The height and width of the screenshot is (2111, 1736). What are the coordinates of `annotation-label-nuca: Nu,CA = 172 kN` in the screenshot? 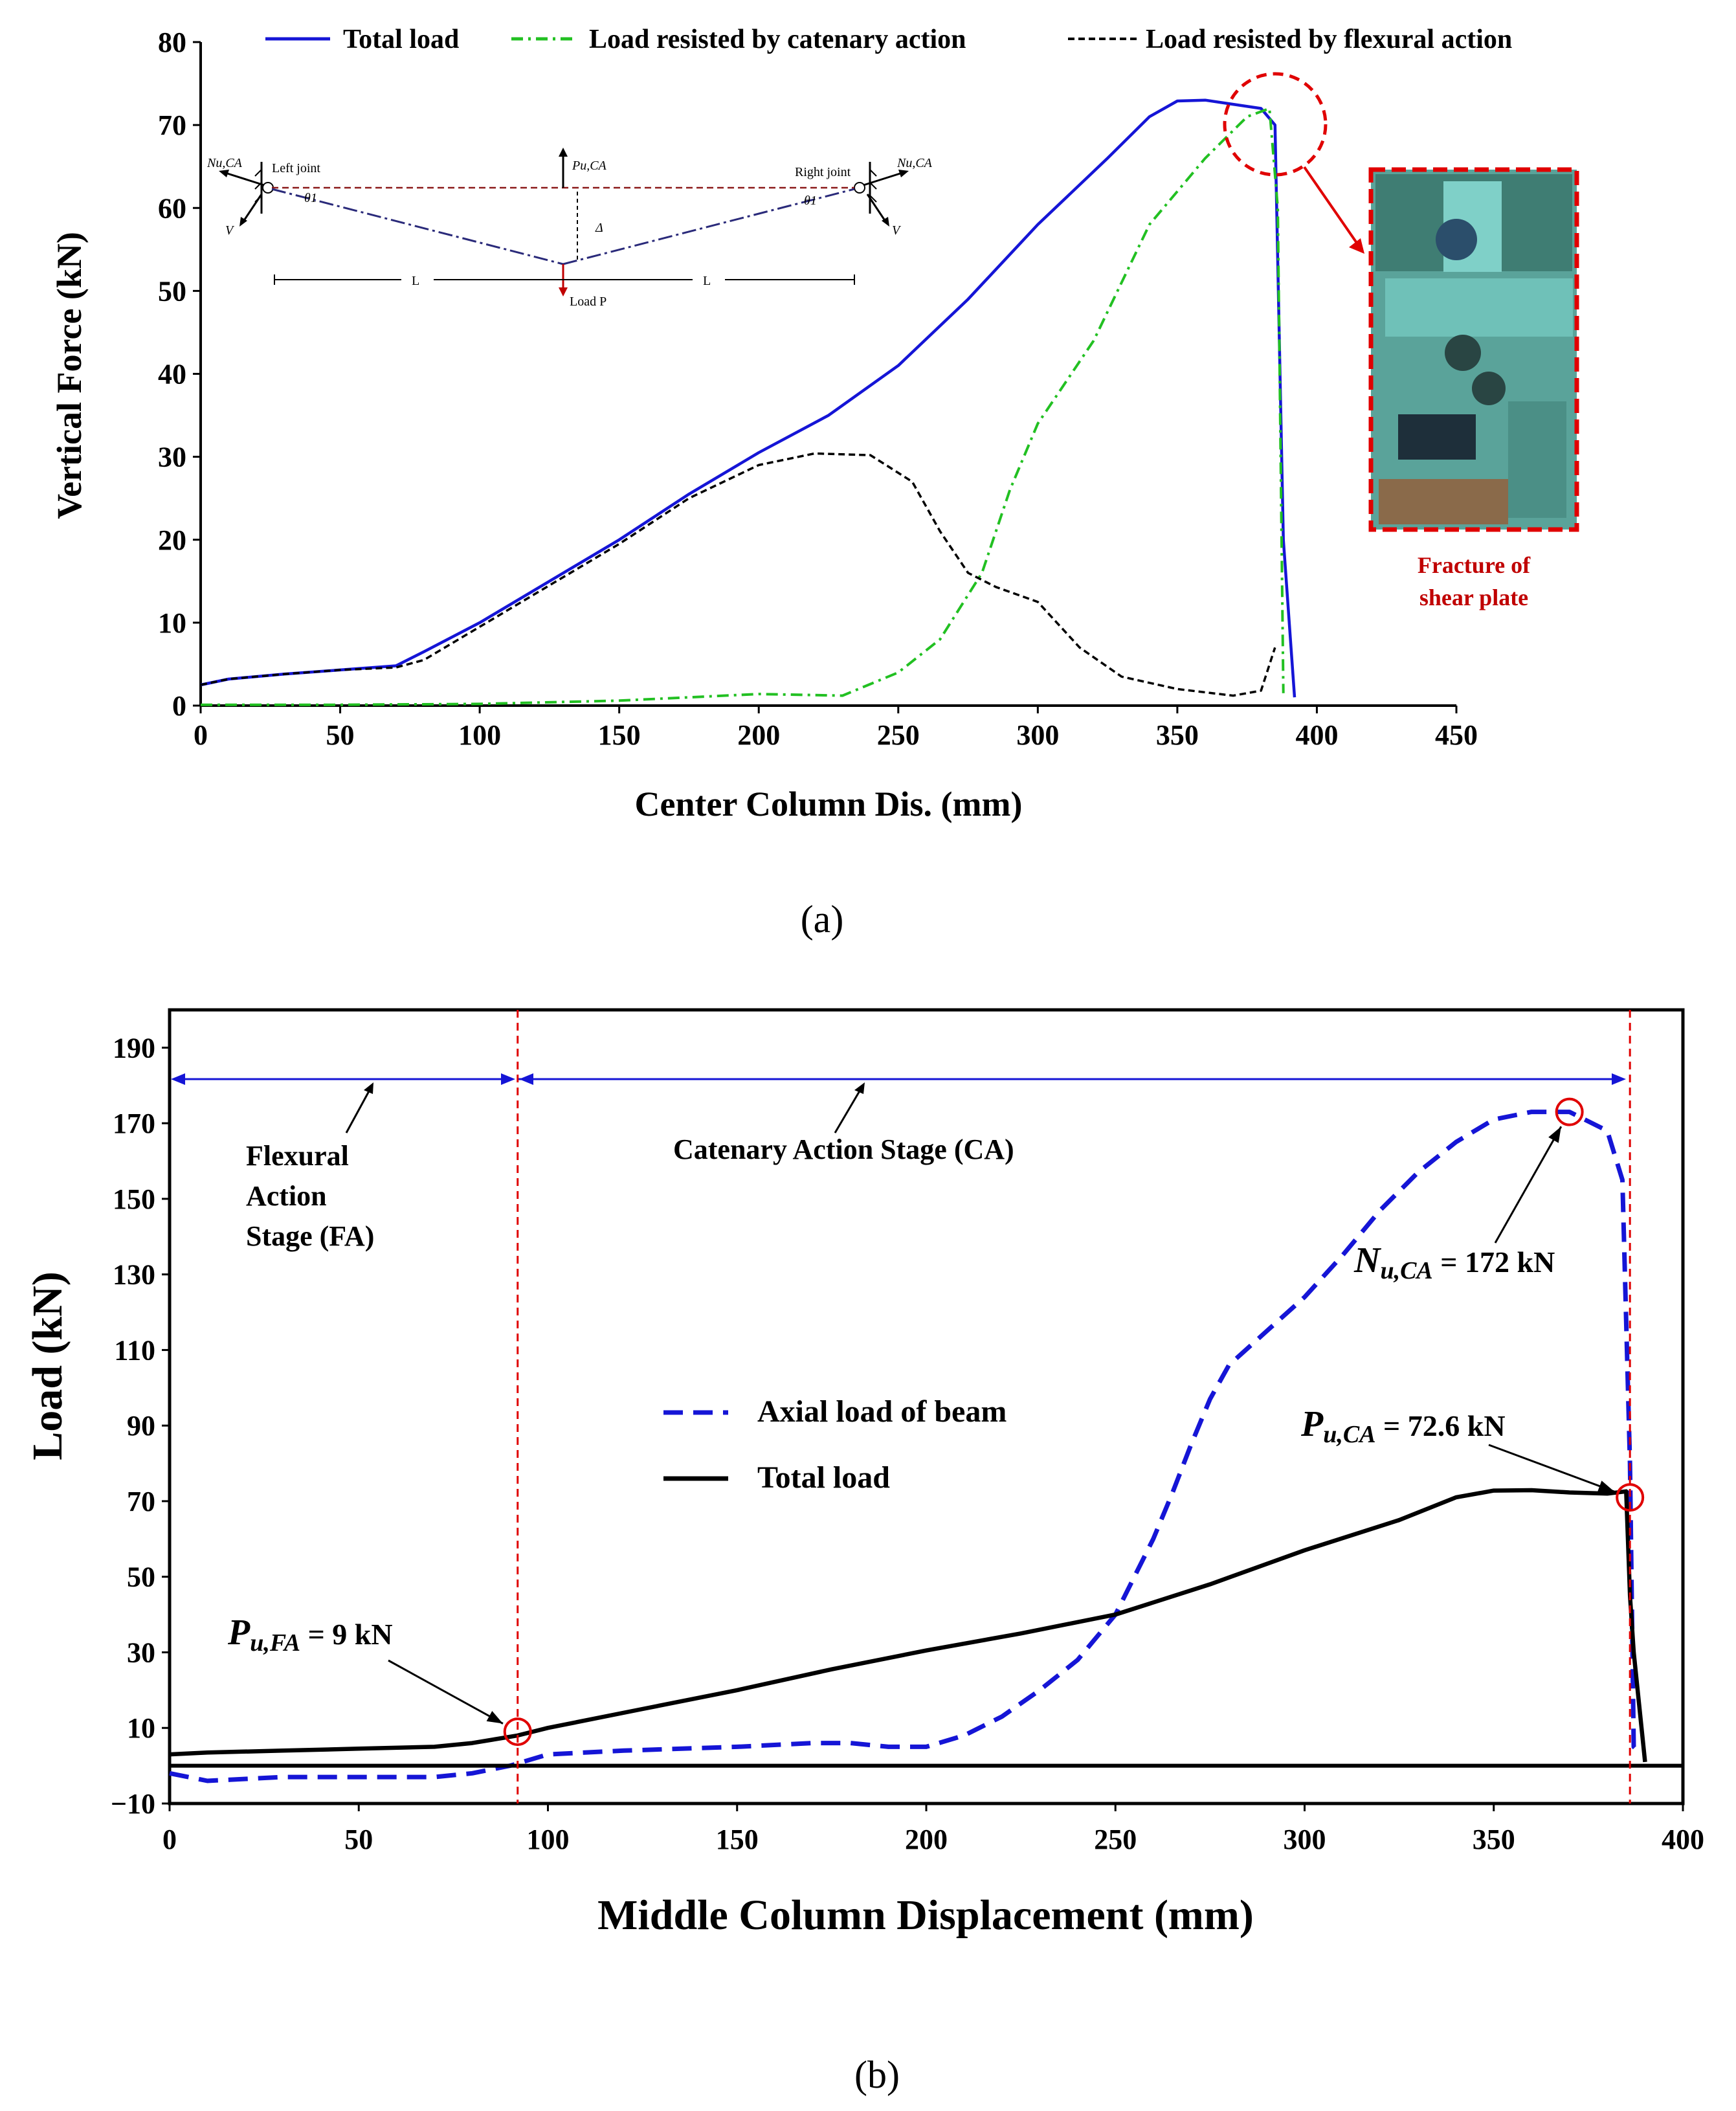 It's located at (1454, 1262).